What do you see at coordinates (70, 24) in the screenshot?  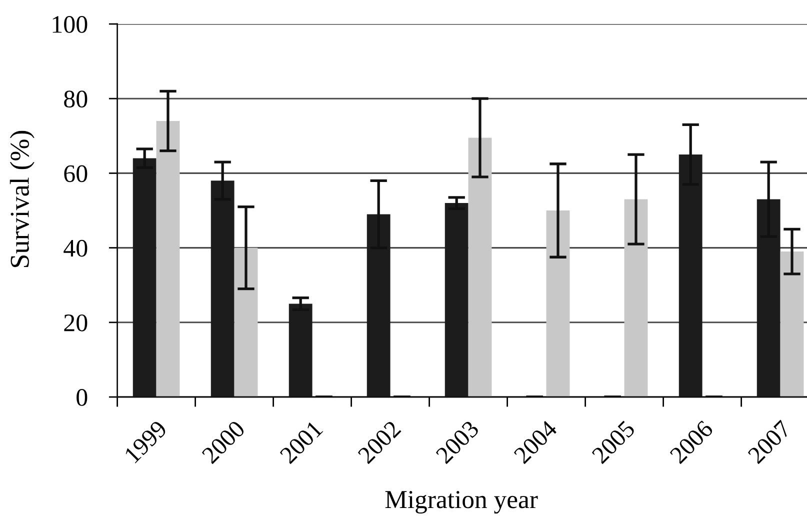 I see `y-tick-label: 100` at bounding box center [70, 24].